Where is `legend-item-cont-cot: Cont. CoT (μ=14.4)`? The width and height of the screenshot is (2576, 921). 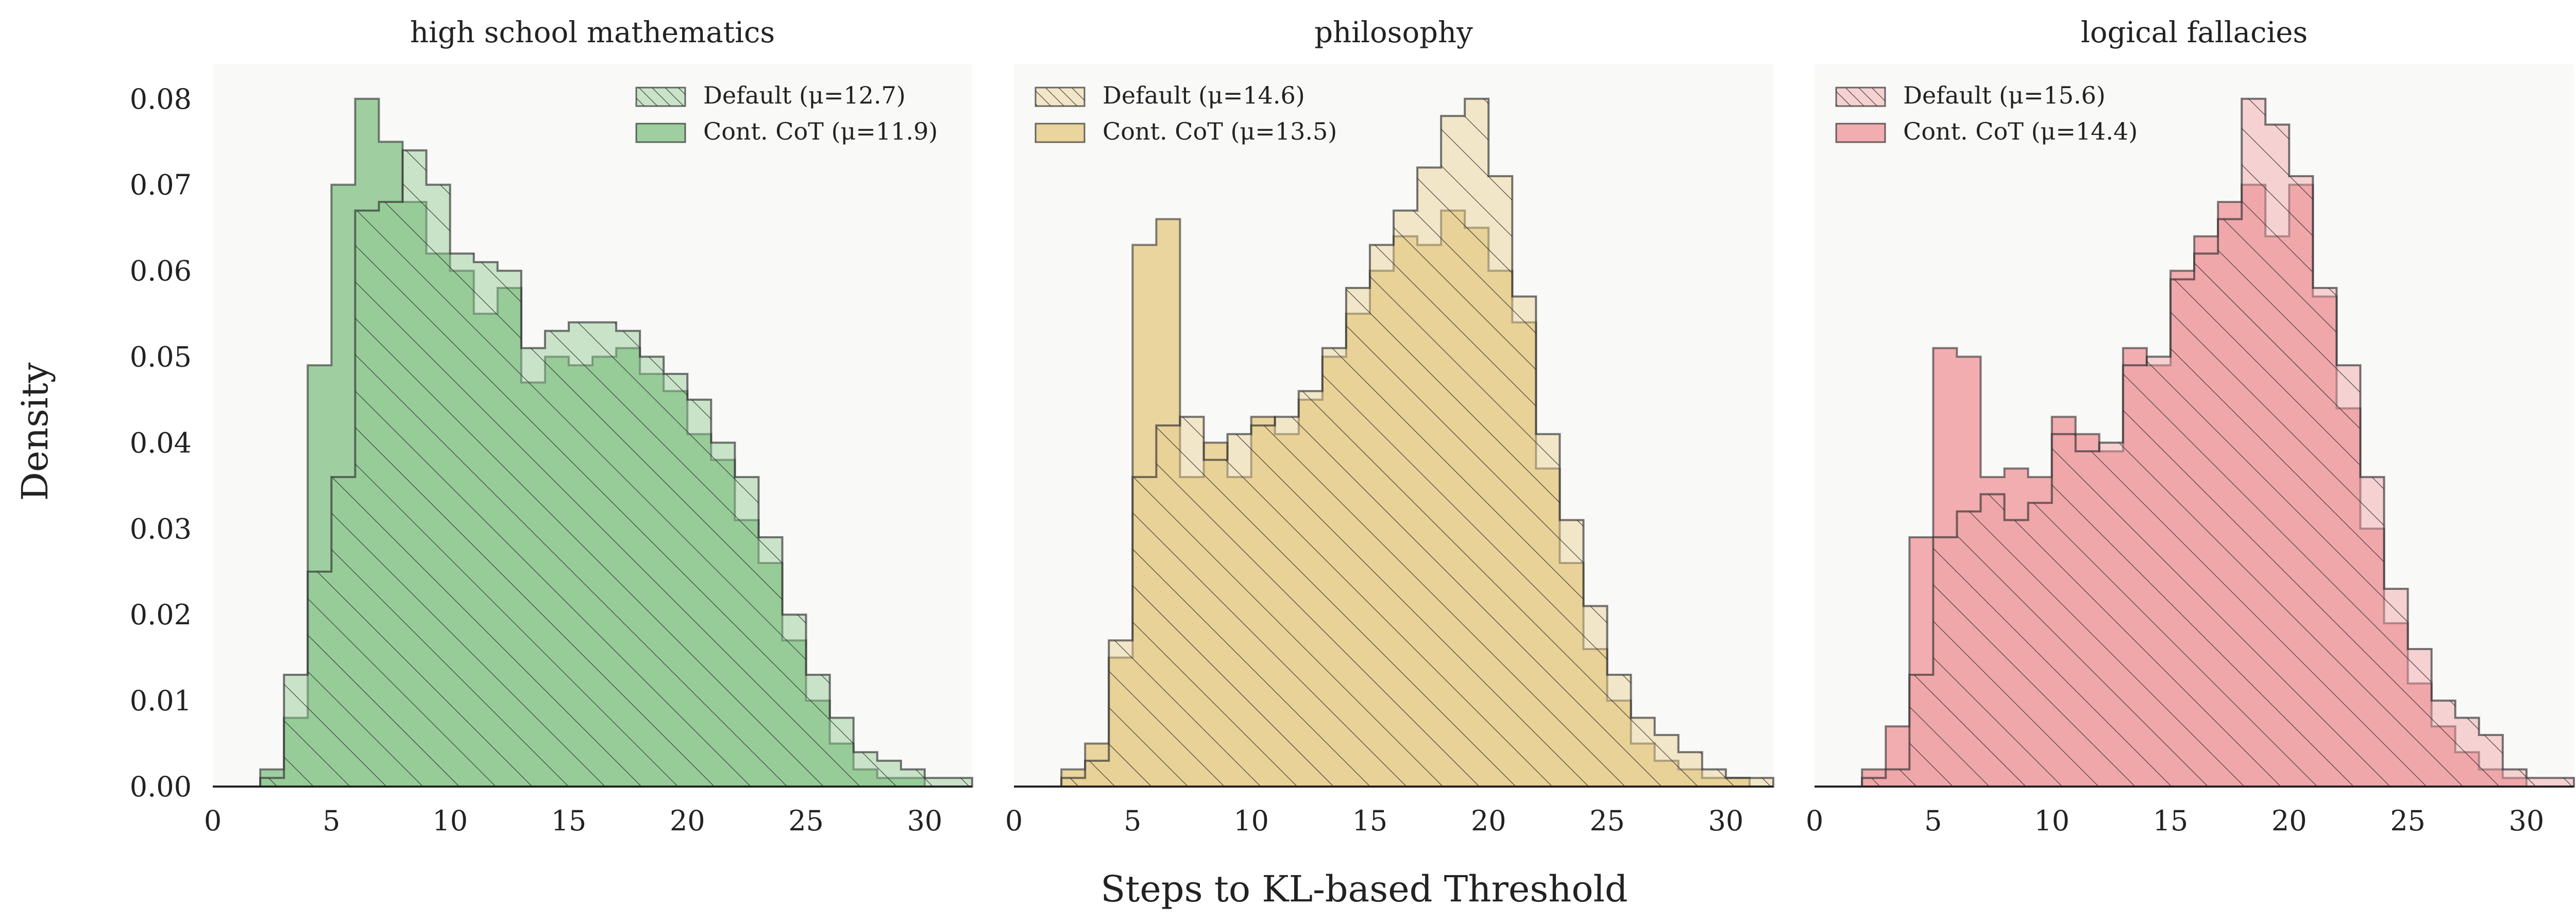 legend-item-cont-cot: Cont. CoT (μ=14.4) is located at coordinates (1986, 131).